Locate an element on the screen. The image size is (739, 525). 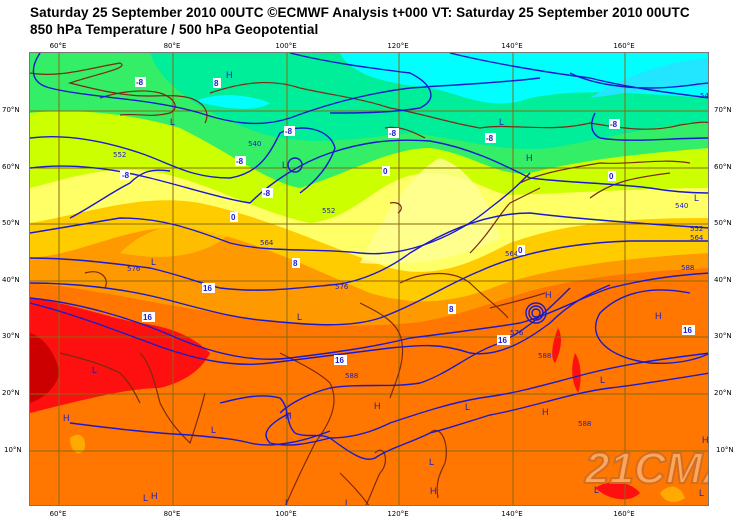
temperature-shading-patch is located at coordinates (672, 494).